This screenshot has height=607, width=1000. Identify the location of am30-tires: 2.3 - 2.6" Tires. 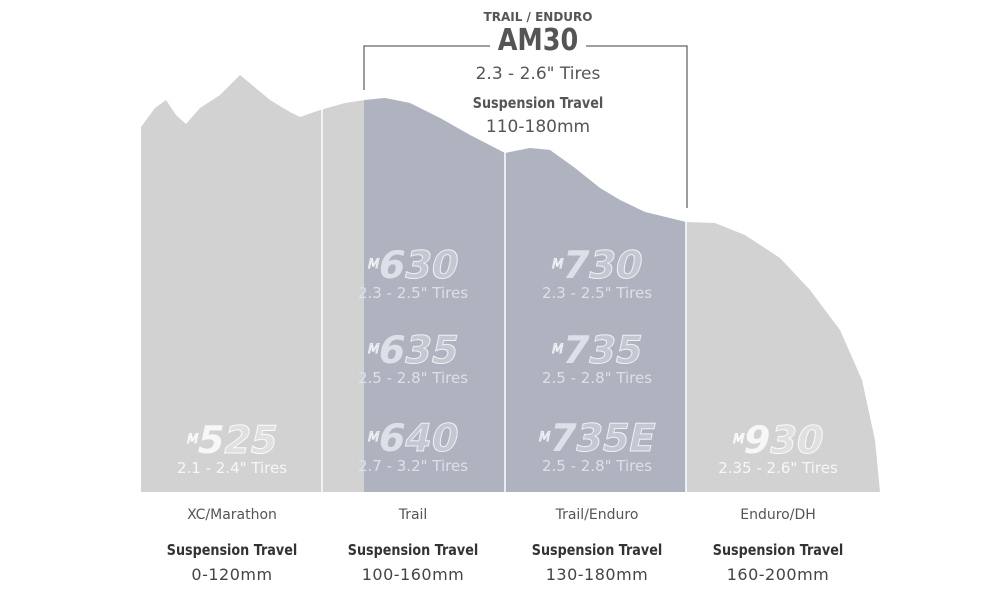
(538, 74).